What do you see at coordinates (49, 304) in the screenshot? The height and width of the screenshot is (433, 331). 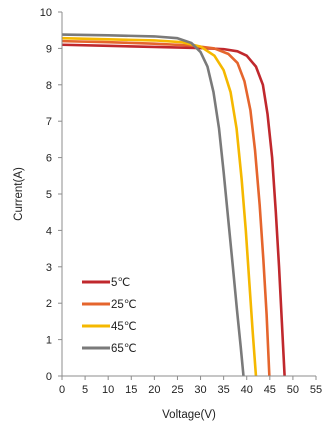 I see `y-tick-label: 2` at bounding box center [49, 304].